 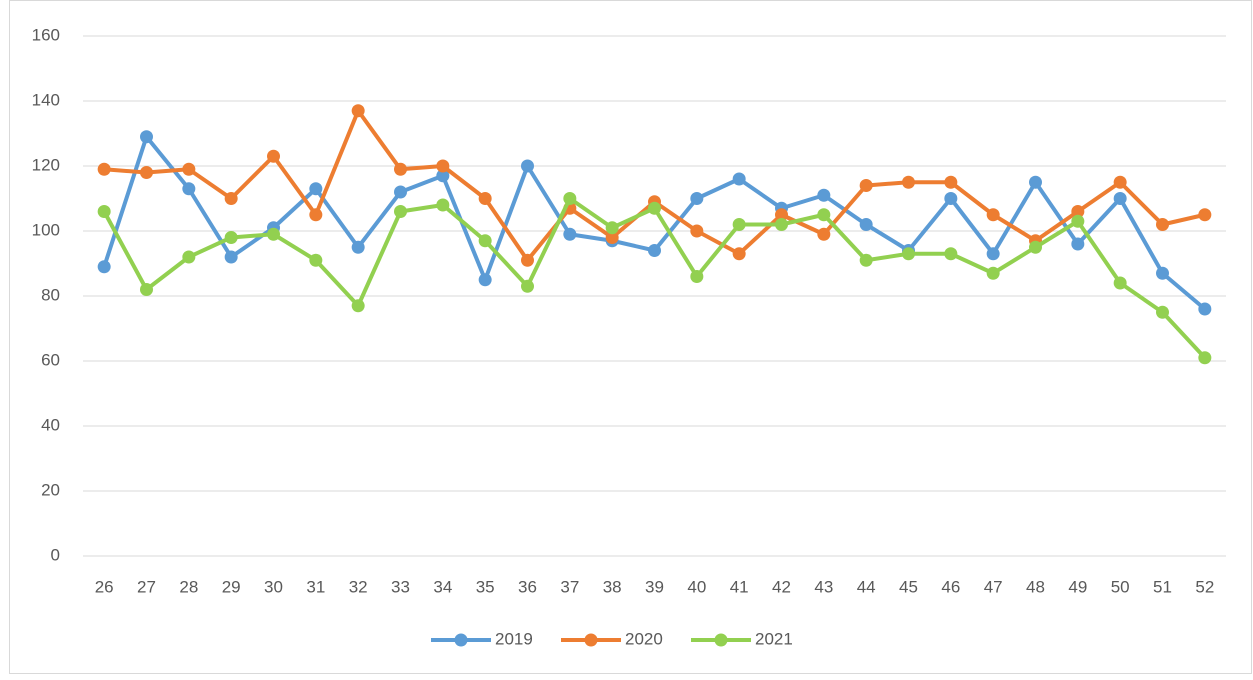 What do you see at coordinates (1204, 586) in the screenshot?
I see `x-tick-label: 52` at bounding box center [1204, 586].